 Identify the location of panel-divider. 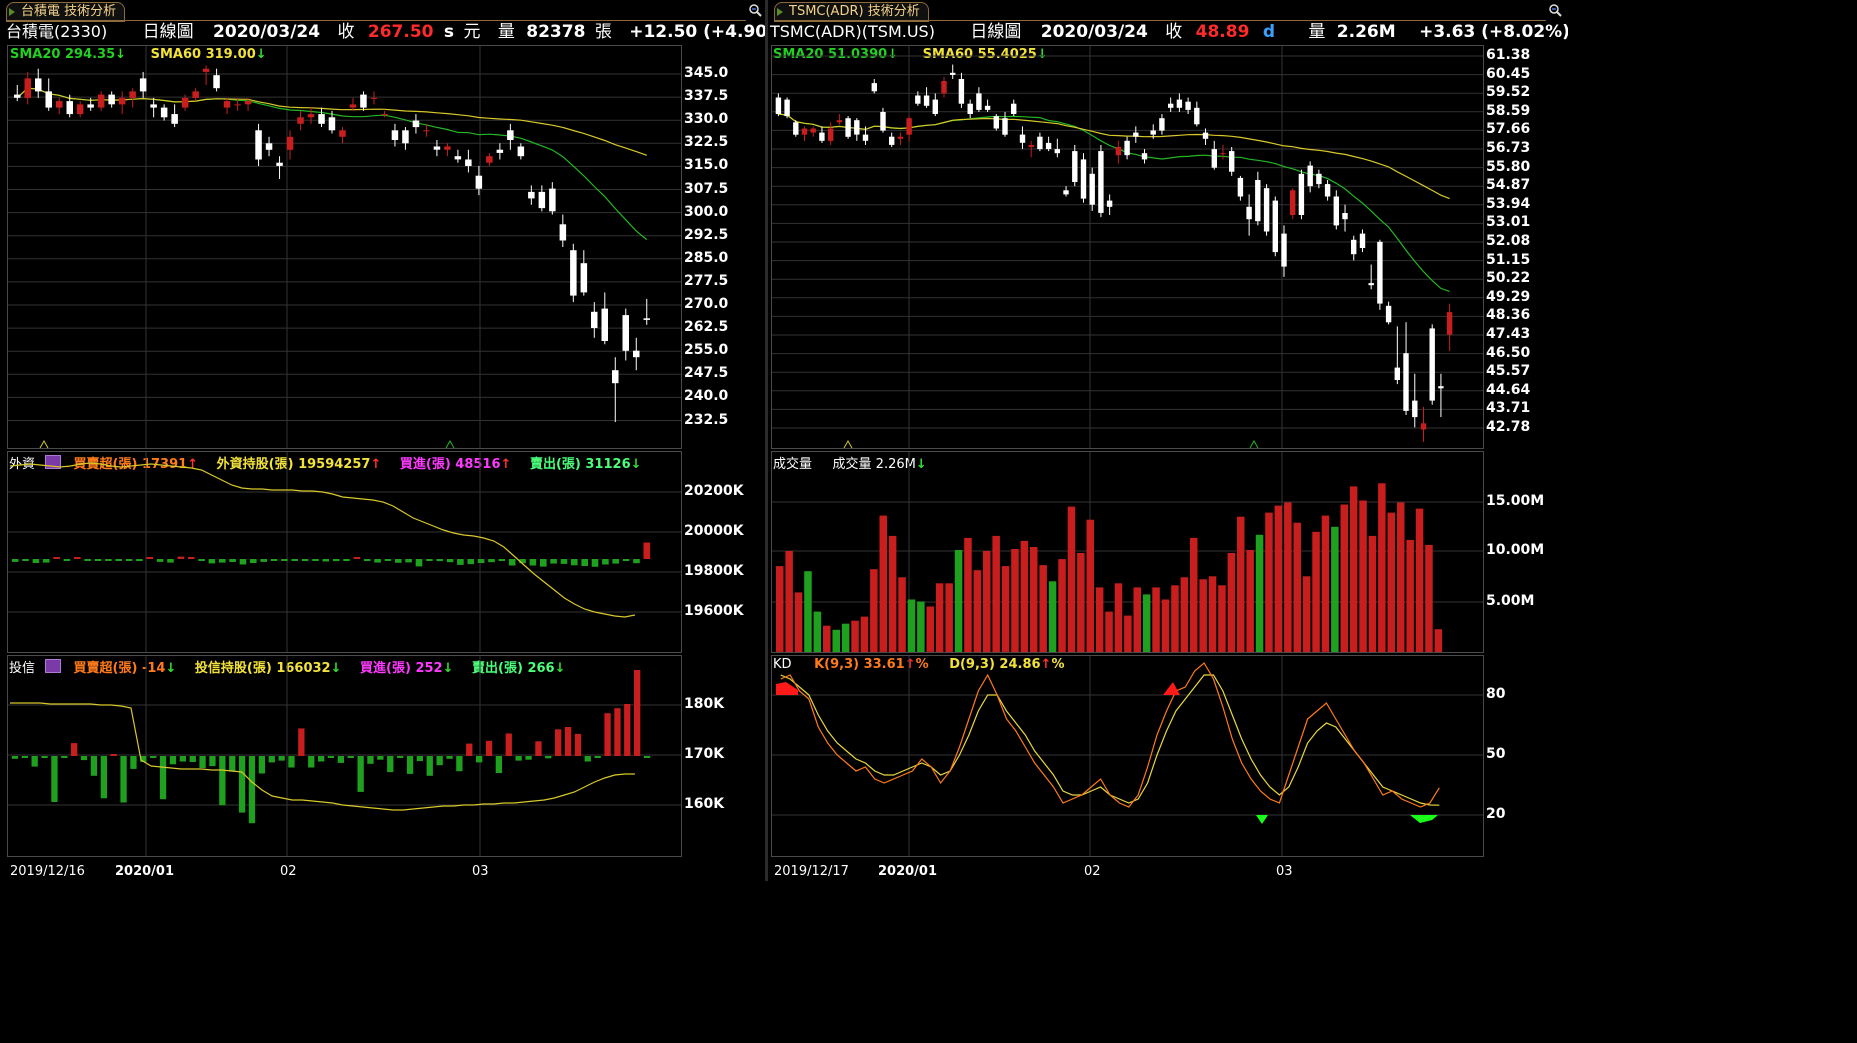
(766, 440).